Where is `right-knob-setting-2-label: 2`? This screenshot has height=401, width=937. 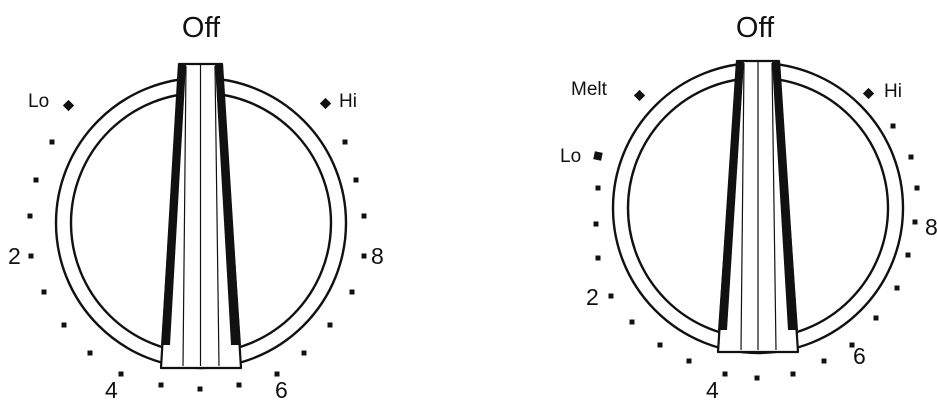 right-knob-setting-2-label: 2 is located at coordinates (592, 297).